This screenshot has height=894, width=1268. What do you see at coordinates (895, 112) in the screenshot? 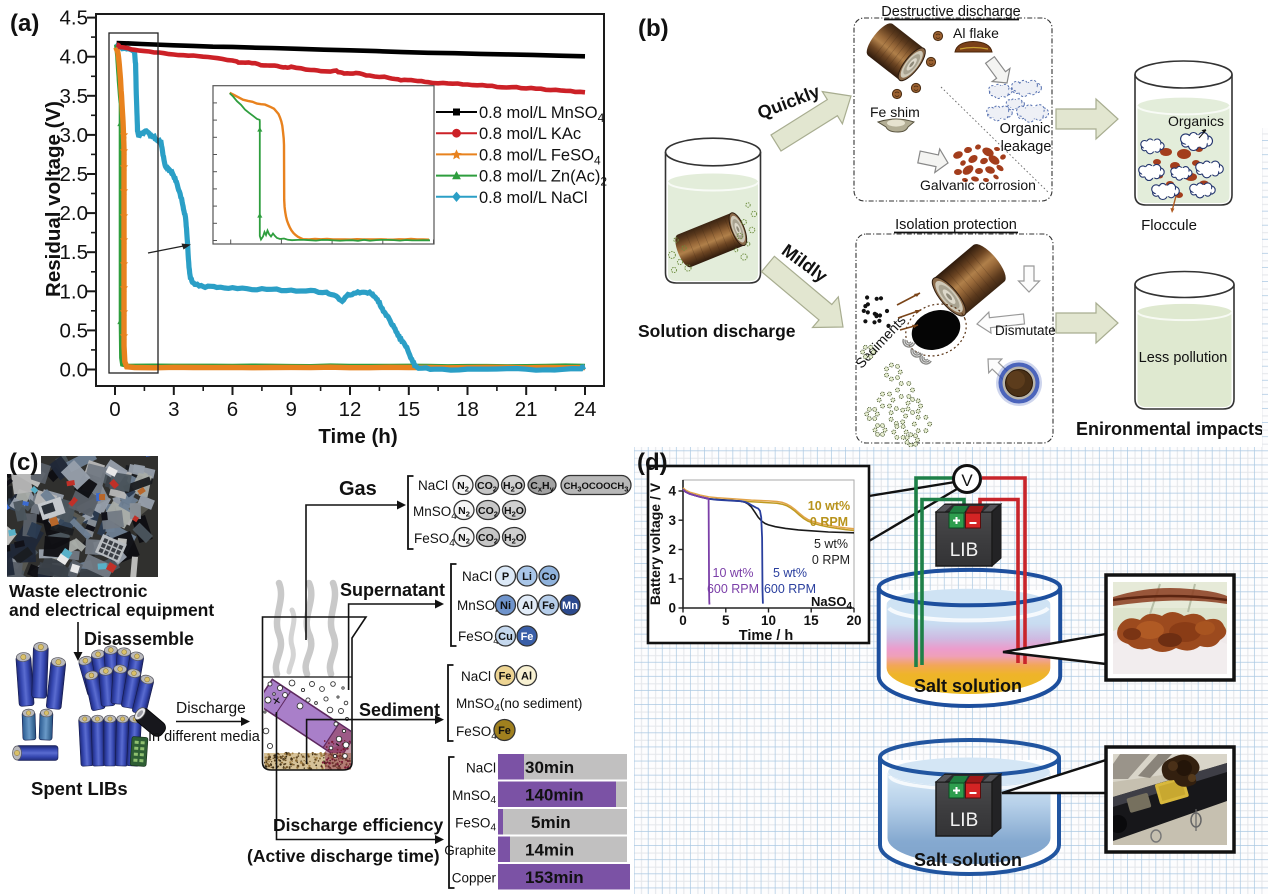
I see `svg-text: Fe shim` at bounding box center [895, 112].